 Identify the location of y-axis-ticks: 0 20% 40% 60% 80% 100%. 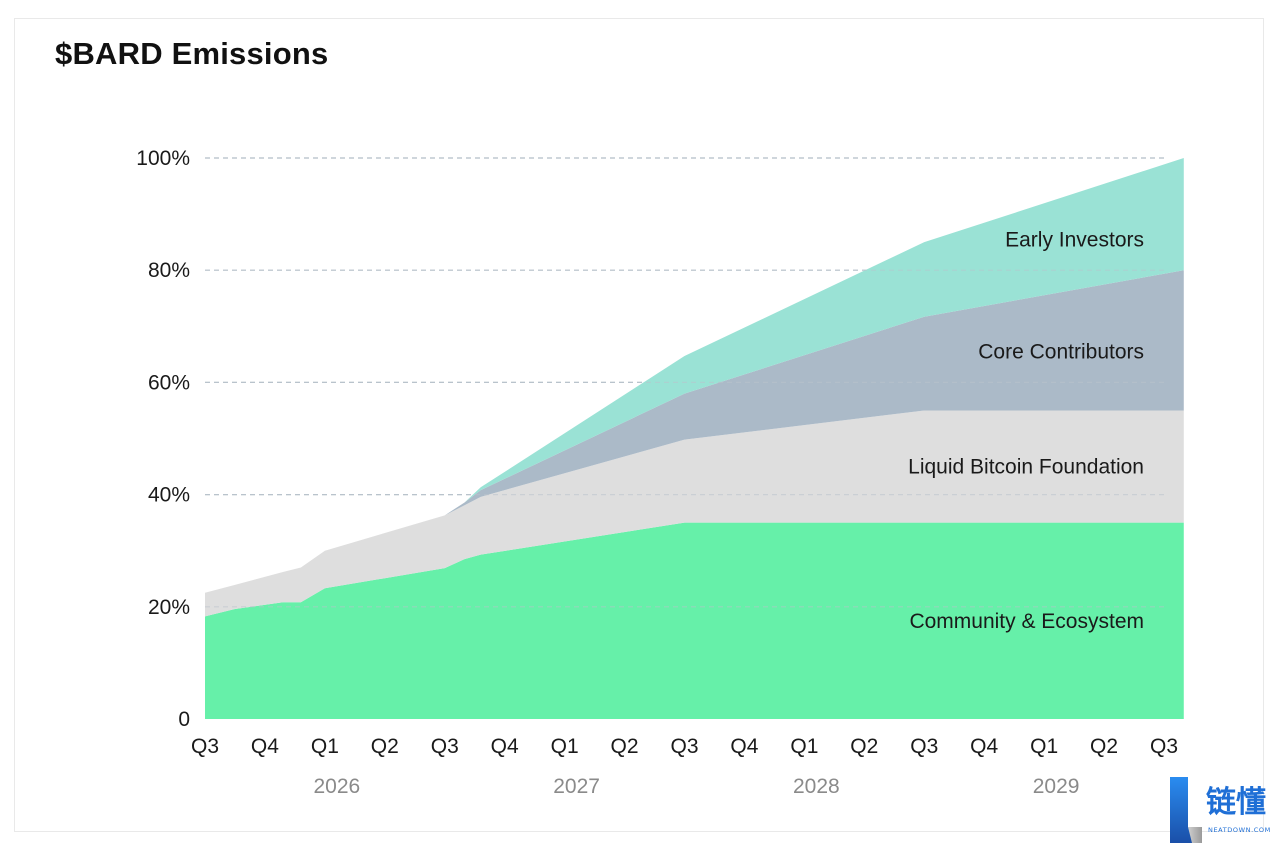
(163, 439).